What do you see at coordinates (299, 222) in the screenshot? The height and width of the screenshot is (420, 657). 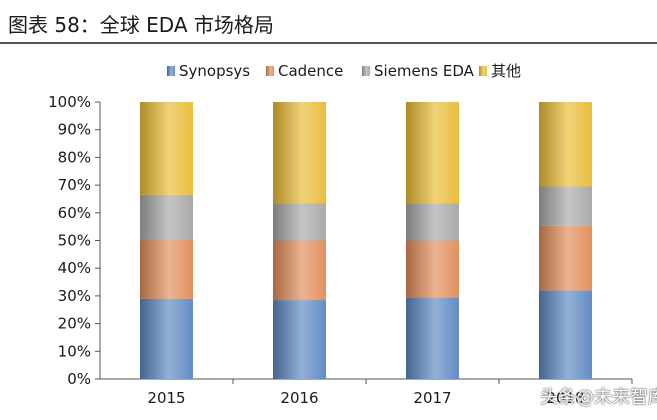 I see `bar-segment-siemens-eda-2016` at bounding box center [299, 222].